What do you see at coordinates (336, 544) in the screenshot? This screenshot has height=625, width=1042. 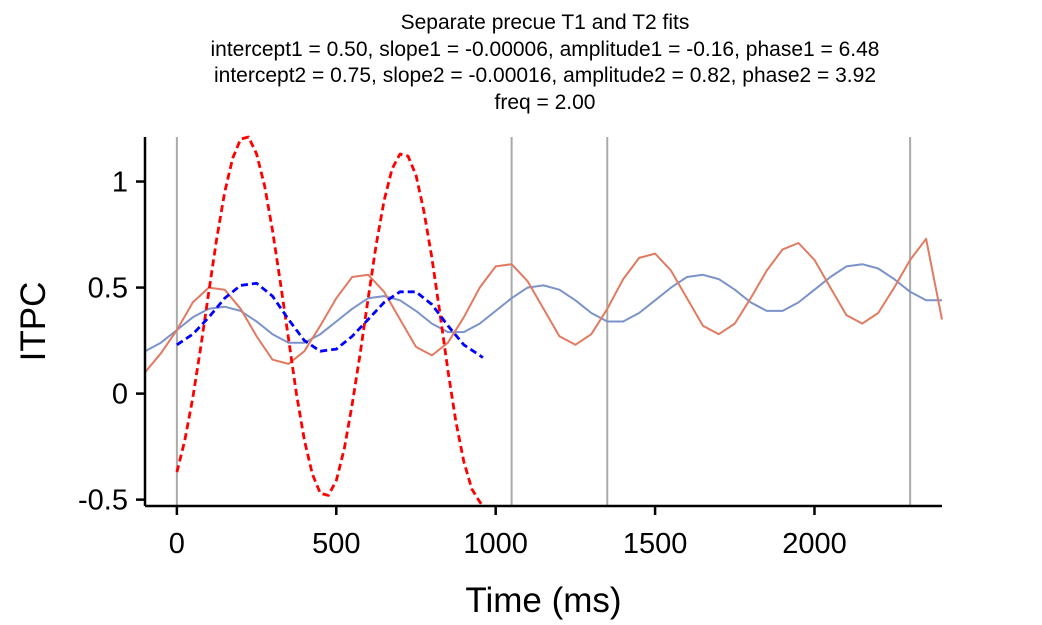 I see `x-tick-label-1: 500` at bounding box center [336, 544].